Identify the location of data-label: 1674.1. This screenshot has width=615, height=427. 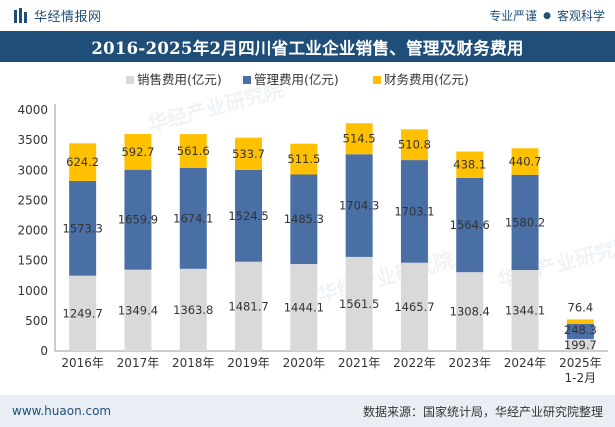
(193, 218).